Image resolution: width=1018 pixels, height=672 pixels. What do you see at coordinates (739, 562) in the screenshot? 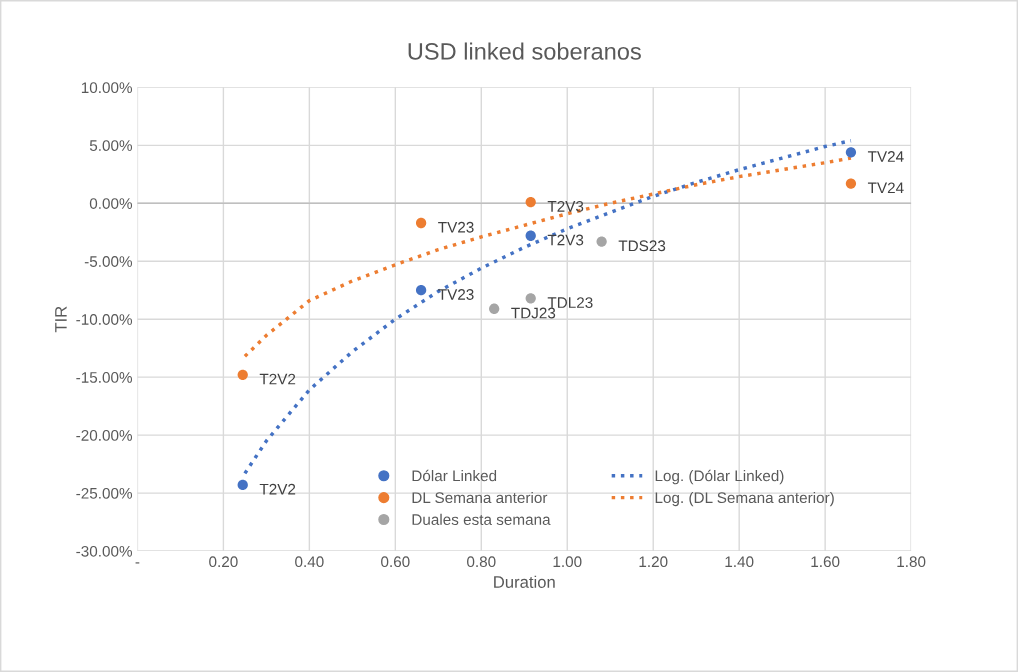
I see `x-tick-label: 1.40` at bounding box center [739, 562].